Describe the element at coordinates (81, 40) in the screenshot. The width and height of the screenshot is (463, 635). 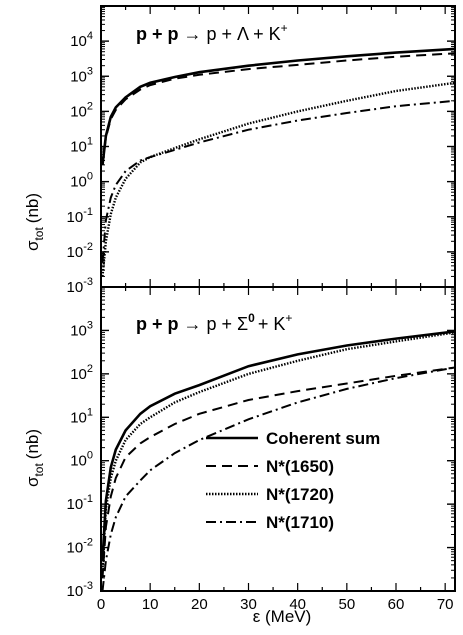
I see `y-tick-label: 10⁴` at that location.